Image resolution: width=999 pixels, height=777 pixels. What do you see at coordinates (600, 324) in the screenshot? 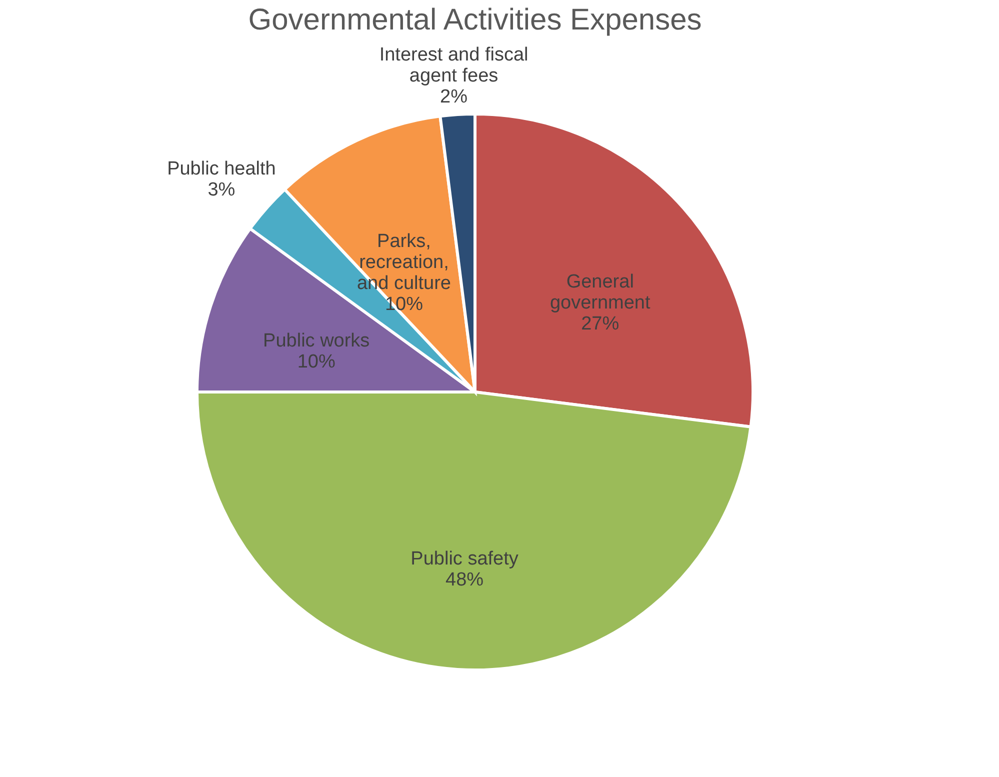
I see `data-label: 27%` at bounding box center [600, 324].